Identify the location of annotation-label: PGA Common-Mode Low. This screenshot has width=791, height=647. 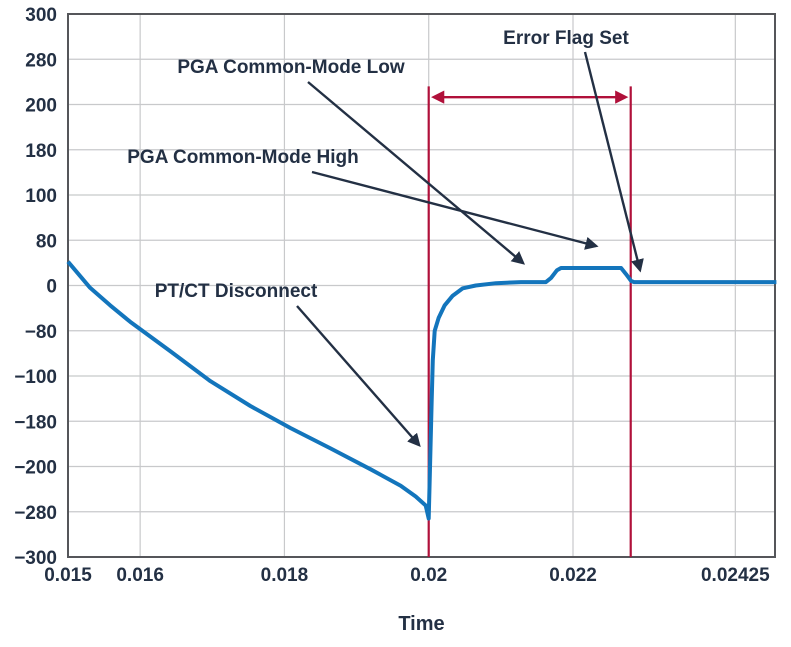
(290, 67).